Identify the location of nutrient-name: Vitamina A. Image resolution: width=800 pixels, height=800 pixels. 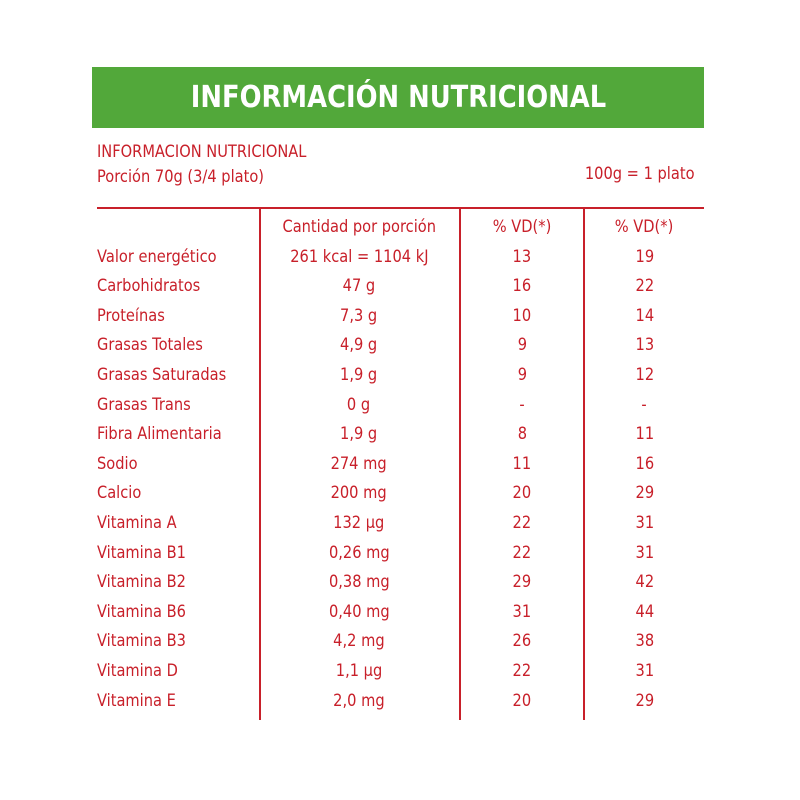
(137, 522).